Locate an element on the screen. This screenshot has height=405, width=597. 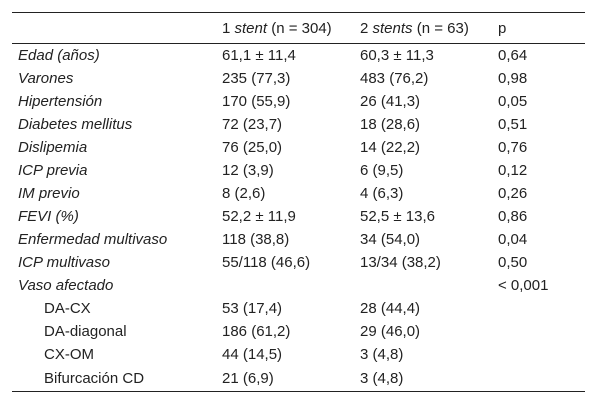
row-label: Varones is located at coordinates (46, 78).